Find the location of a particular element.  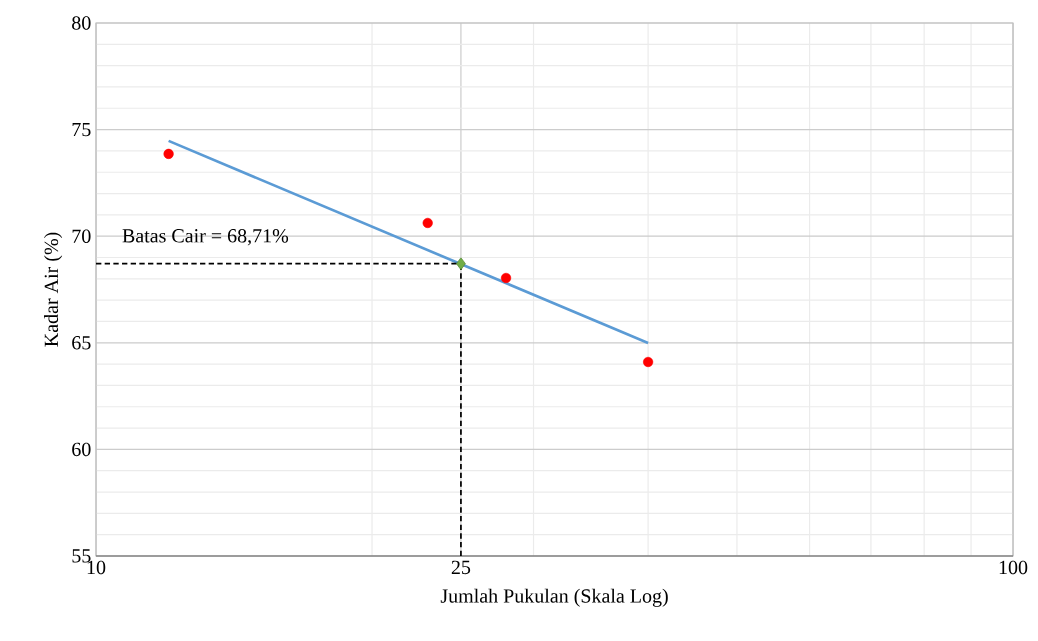

x-axis-title: Jumlah Pukulan (Skala Log) is located at coordinates (554, 597).